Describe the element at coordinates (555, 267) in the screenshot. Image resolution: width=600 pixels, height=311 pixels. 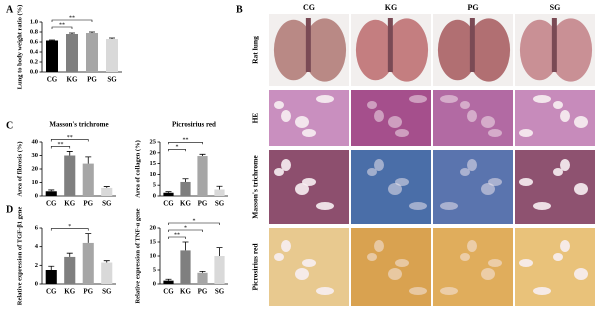
I see `micrograph` at that location.